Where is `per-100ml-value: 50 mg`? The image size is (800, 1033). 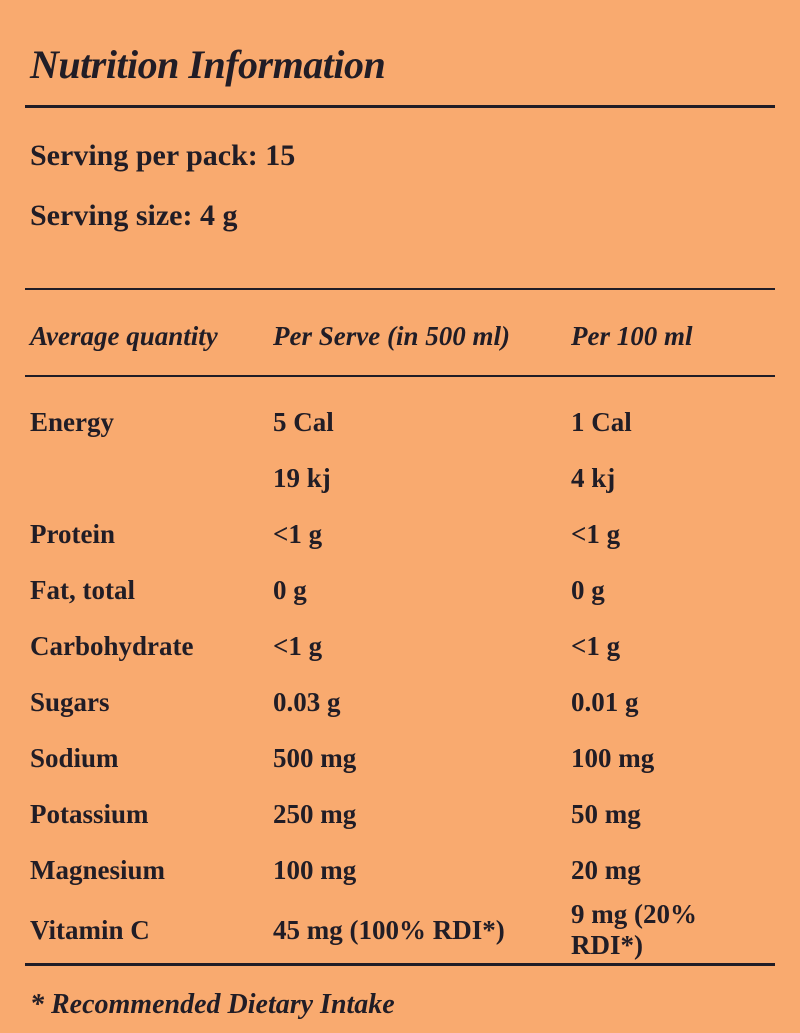
per-100ml-value: 50 mg is located at coordinates (606, 814).